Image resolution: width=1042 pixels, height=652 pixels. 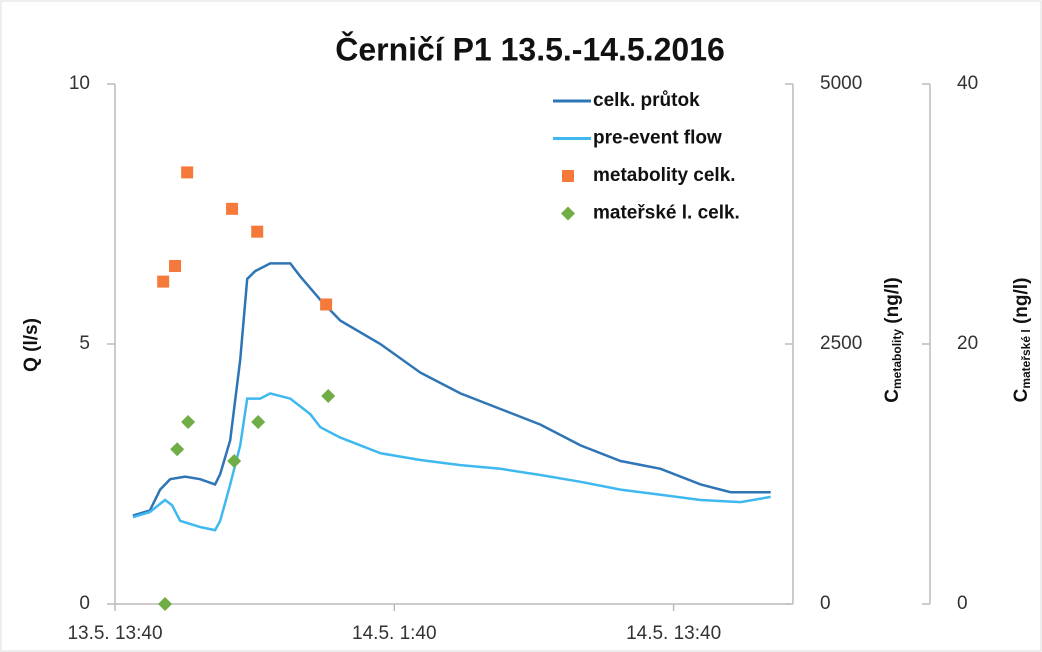 I want to click on x-tick-label: 14.5. 13:40, so click(x=673, y=633).